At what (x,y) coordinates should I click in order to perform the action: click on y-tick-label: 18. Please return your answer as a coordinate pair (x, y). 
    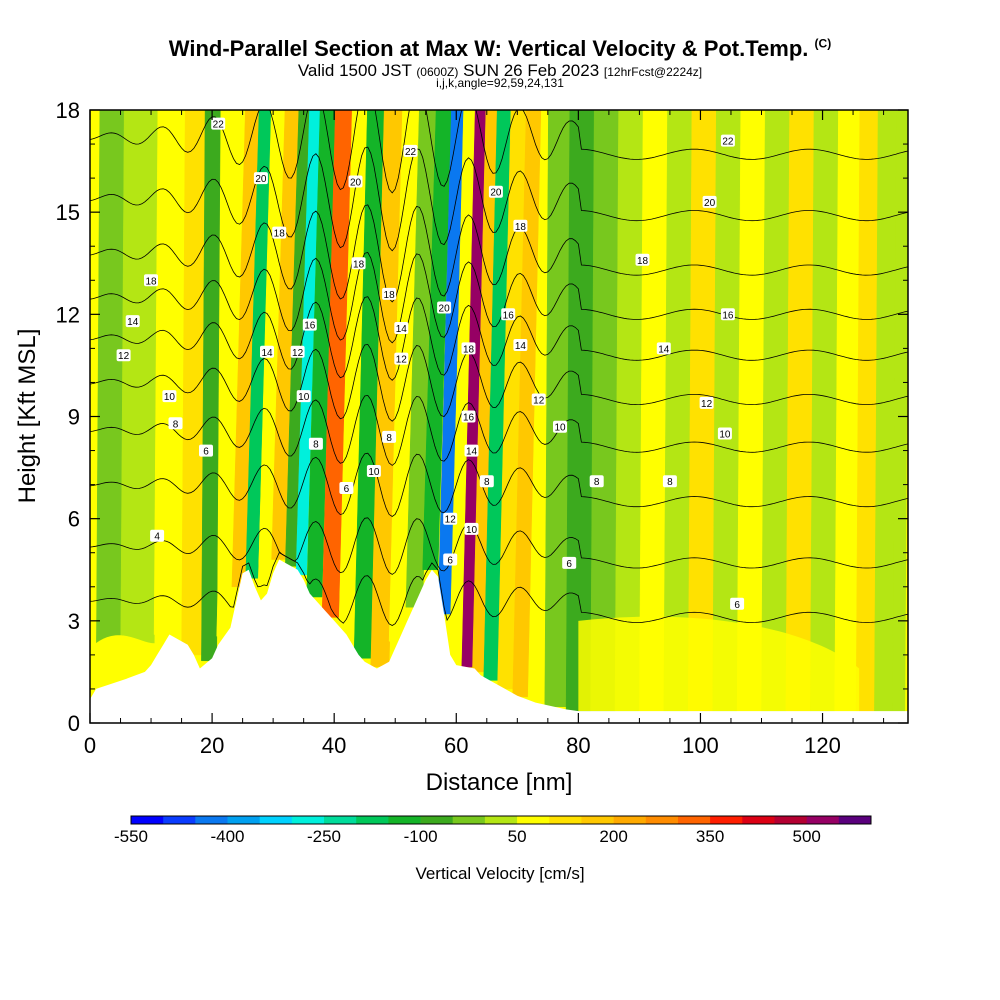
    Looking at the image, I should click on (68, 110).